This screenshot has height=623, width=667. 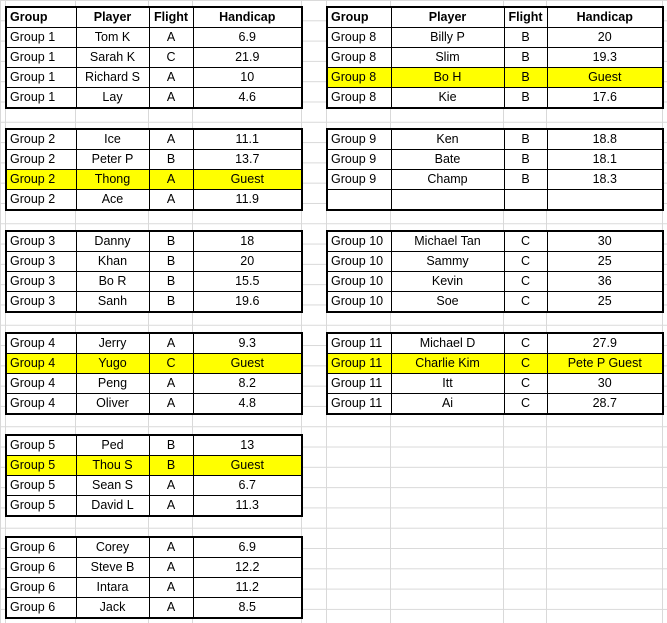 What do you see at coordinates (605, 98) in the screenshot?
I see `handicap-cell: 17.6` at bounding box center [605, 98].